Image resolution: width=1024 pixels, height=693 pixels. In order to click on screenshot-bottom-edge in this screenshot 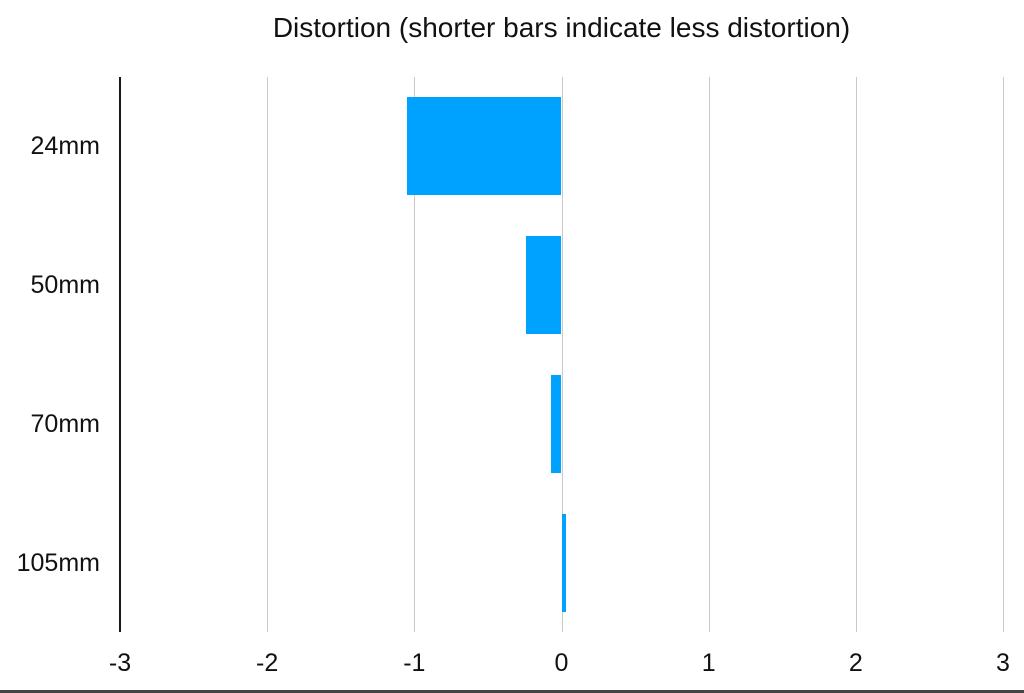, I will do `click(512, 691)`.